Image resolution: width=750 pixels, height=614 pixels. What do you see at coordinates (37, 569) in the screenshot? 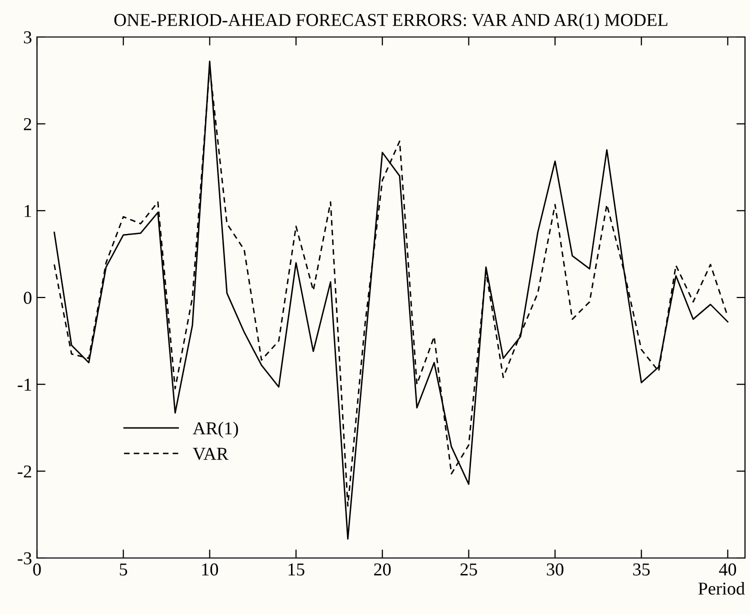
I see `x-tick-label: 0` at bounding box center [37, 569].